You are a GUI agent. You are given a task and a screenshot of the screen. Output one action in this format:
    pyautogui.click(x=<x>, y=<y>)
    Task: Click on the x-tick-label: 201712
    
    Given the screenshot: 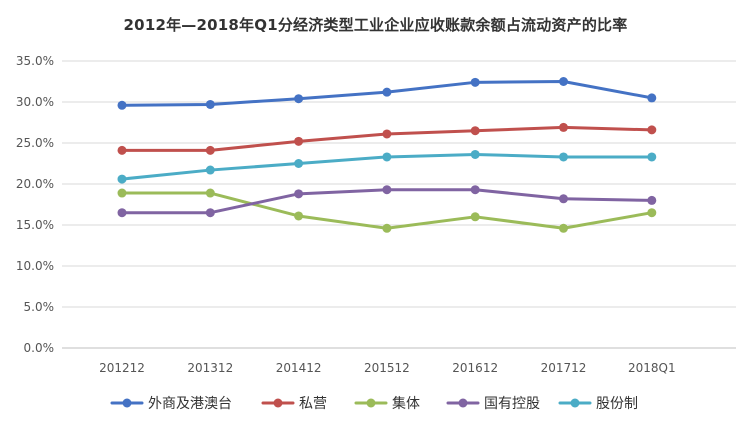 What is the action you would take?
    pyautogui.click(x=564, y=368)
    